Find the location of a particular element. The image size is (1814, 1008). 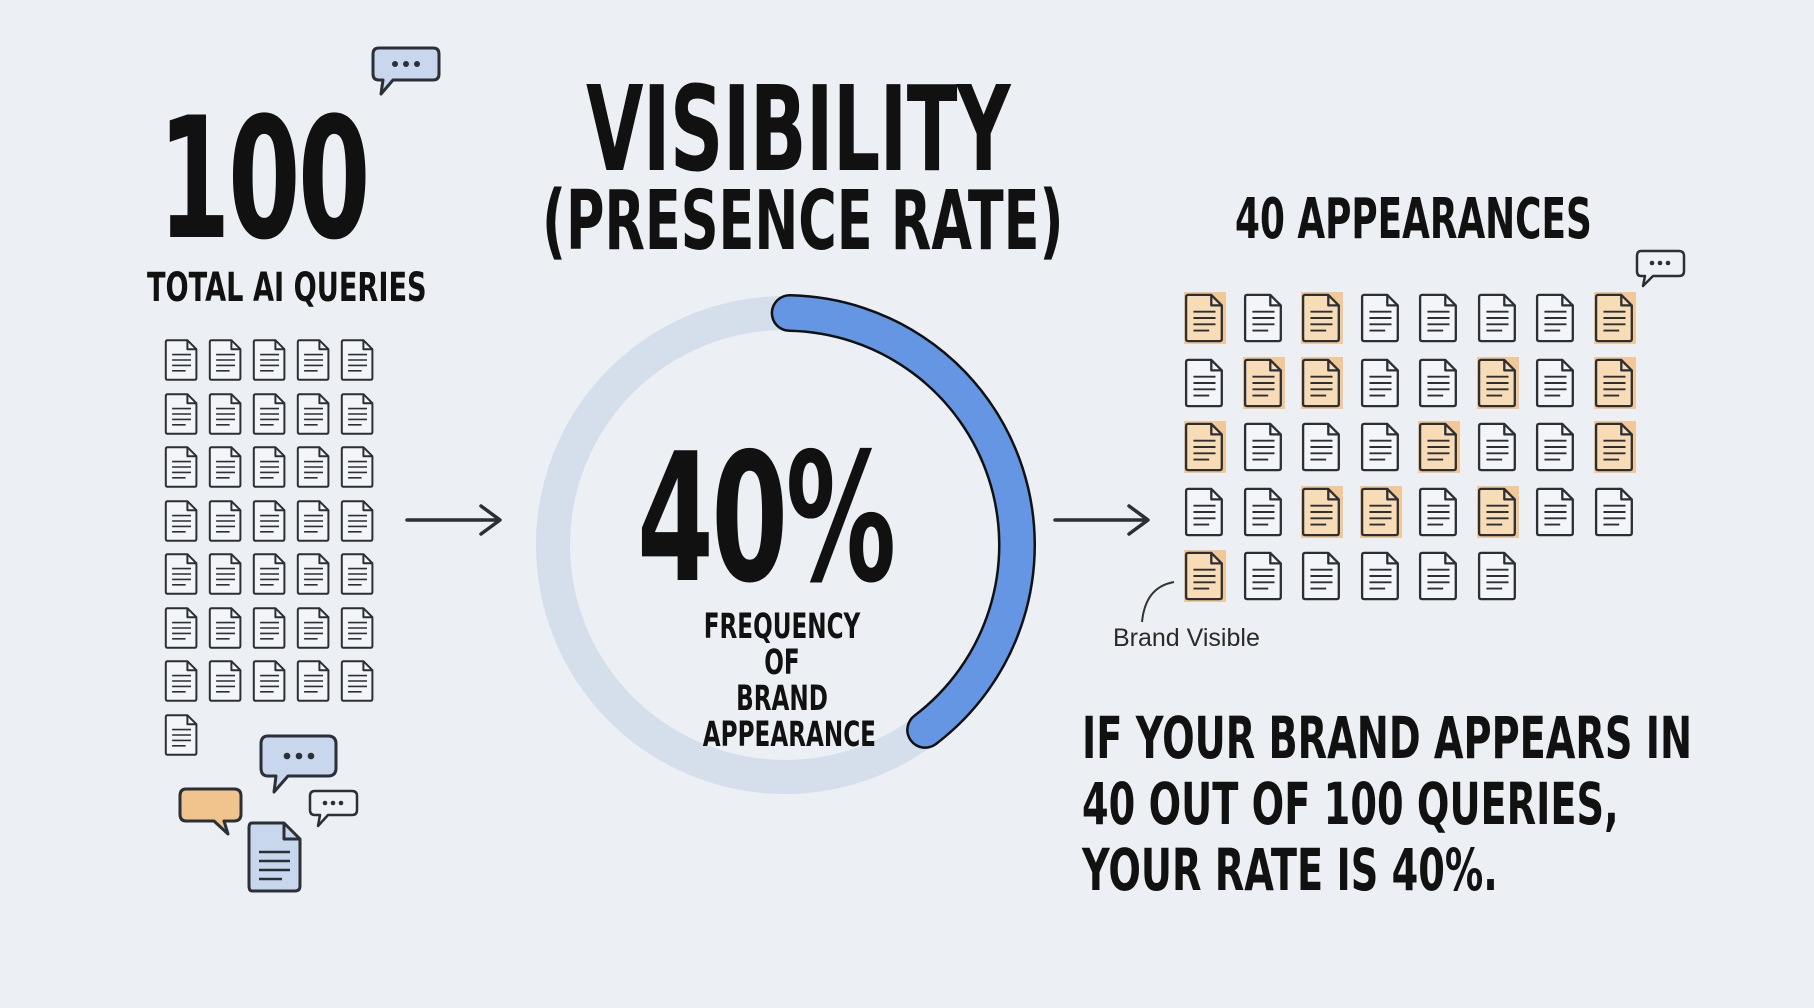

brand-visible-label: Brand Visible is located at coordinates (1186, 638).